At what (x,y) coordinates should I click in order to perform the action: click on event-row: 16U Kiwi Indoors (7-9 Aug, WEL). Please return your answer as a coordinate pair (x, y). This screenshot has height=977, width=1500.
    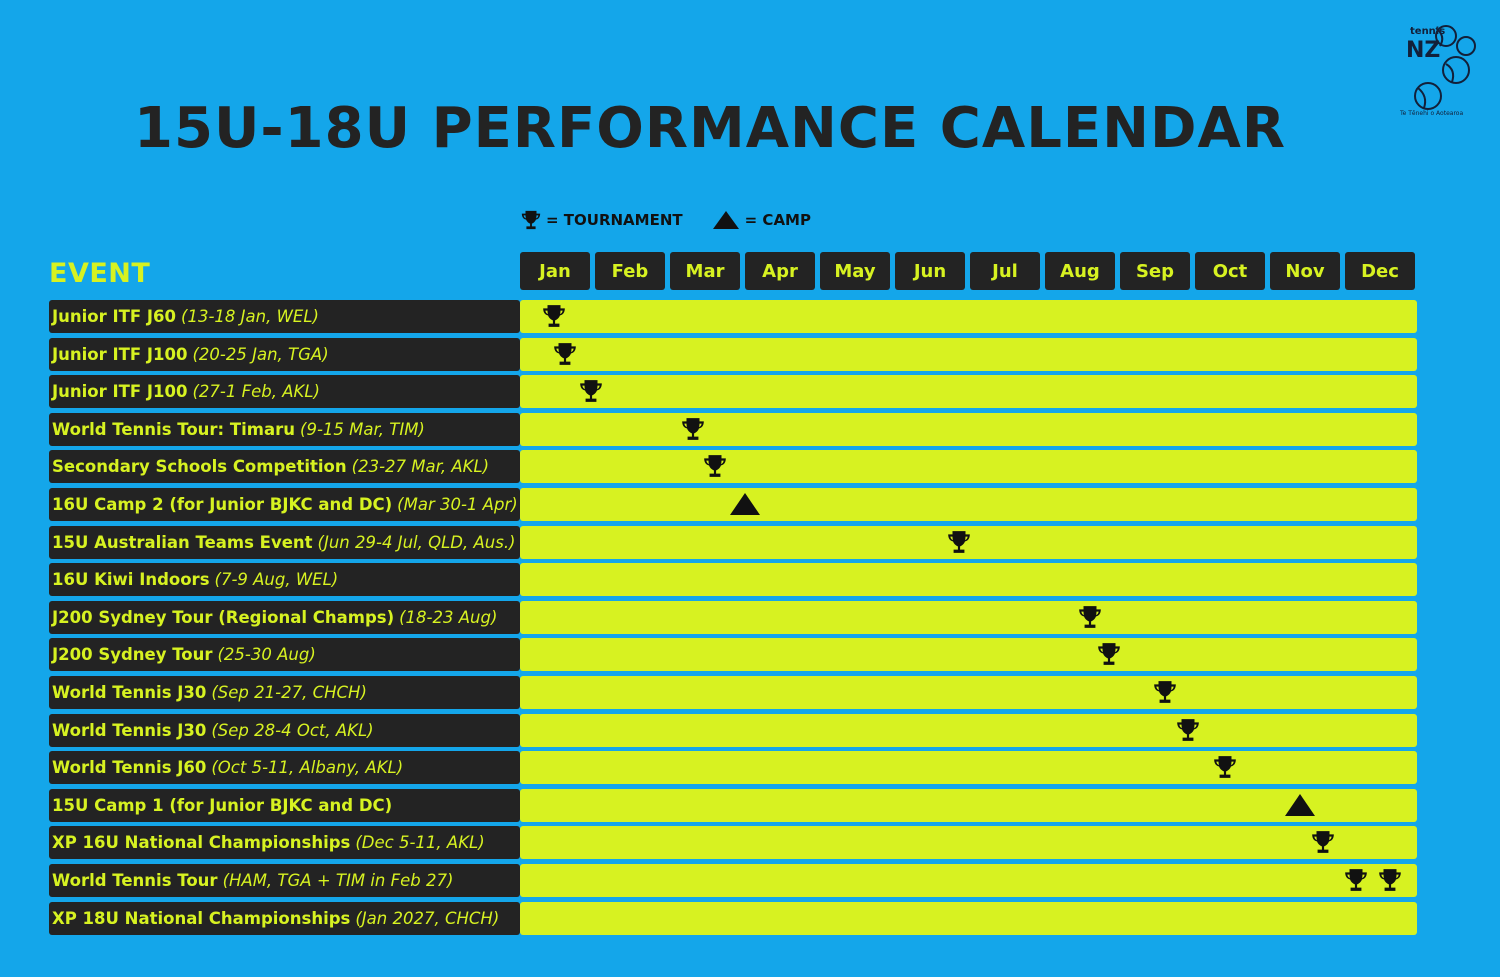
    Looking at the image, I should click on (733, 580).